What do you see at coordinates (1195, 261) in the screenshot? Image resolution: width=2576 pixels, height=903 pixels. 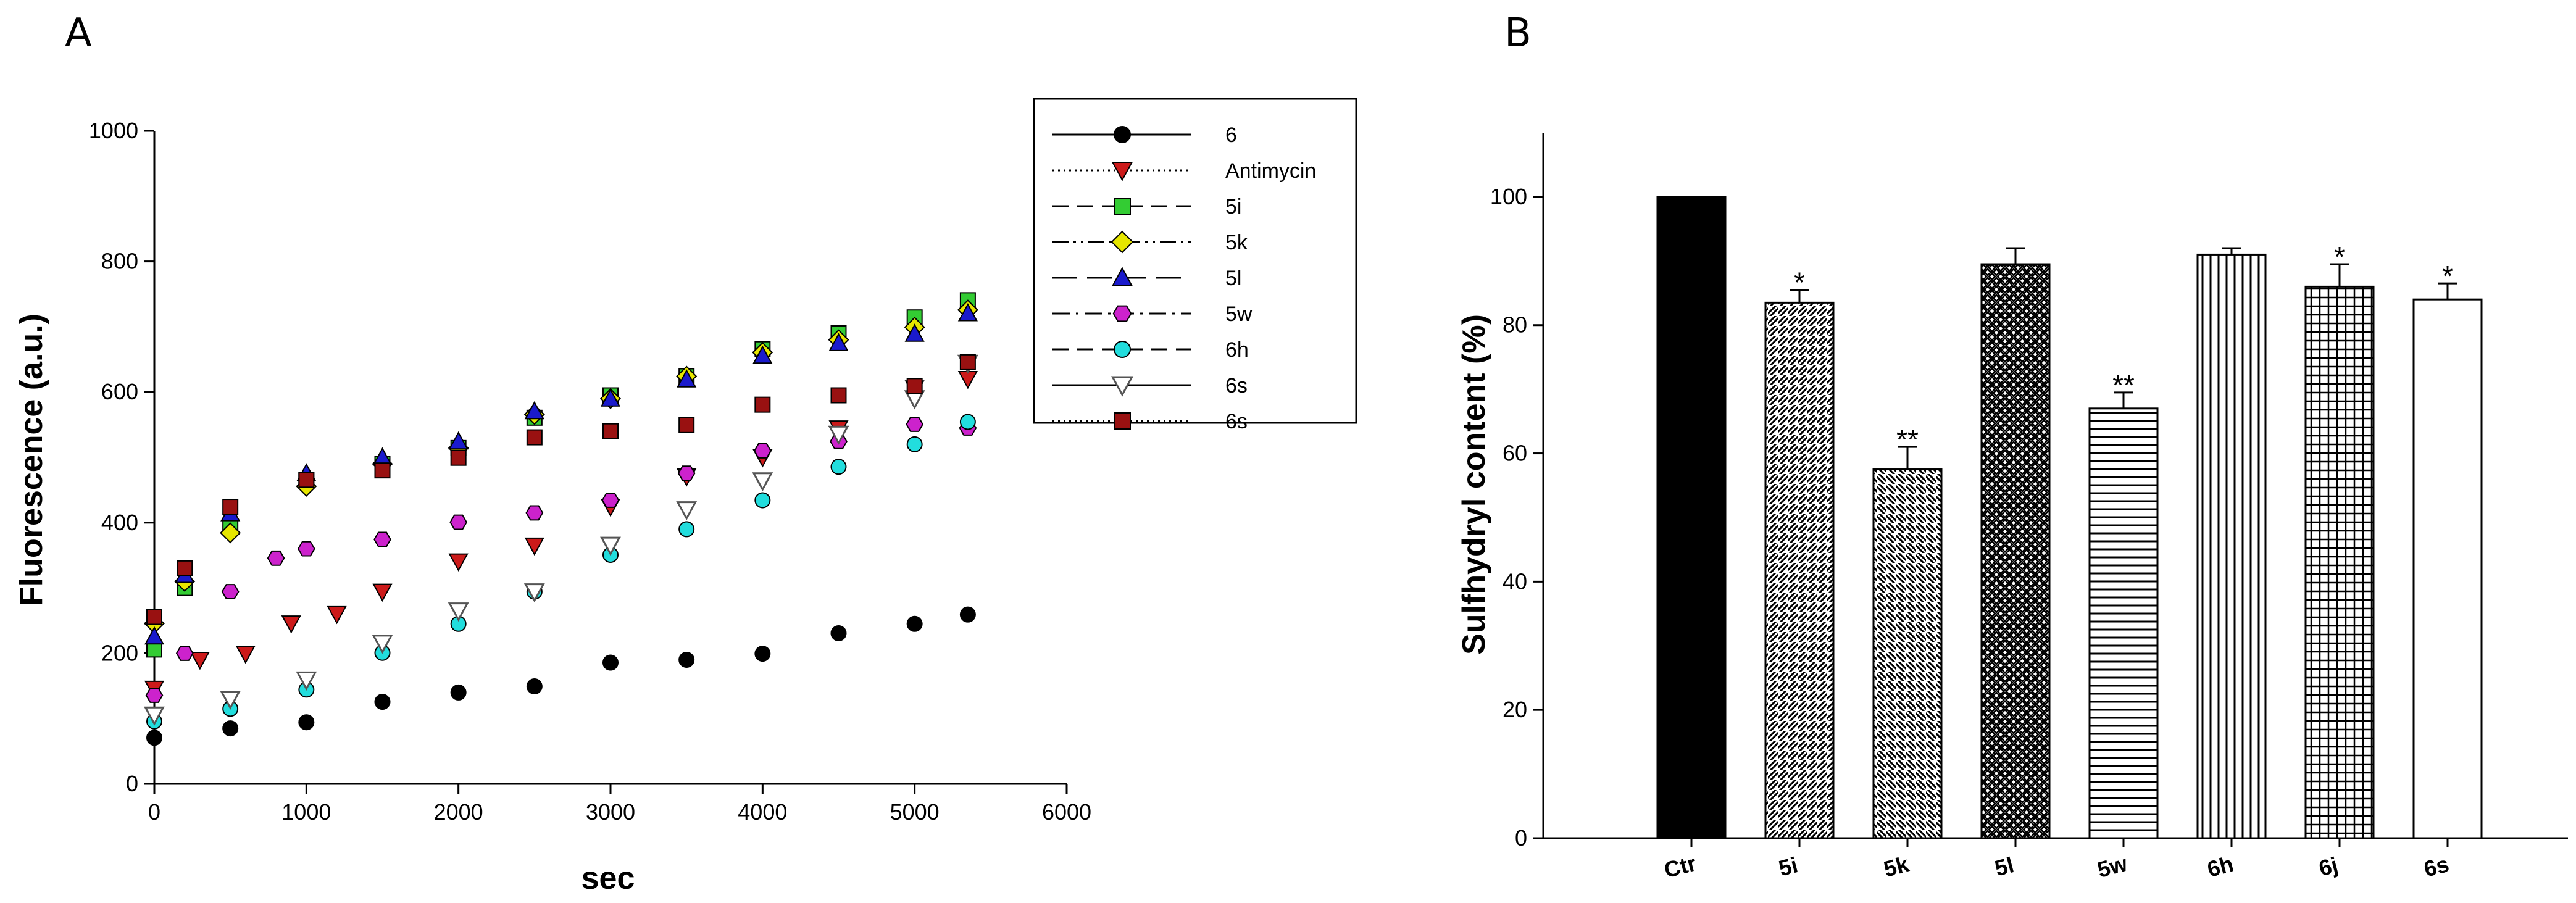 I see `legend-frame` at bounding box center [1195, 261].